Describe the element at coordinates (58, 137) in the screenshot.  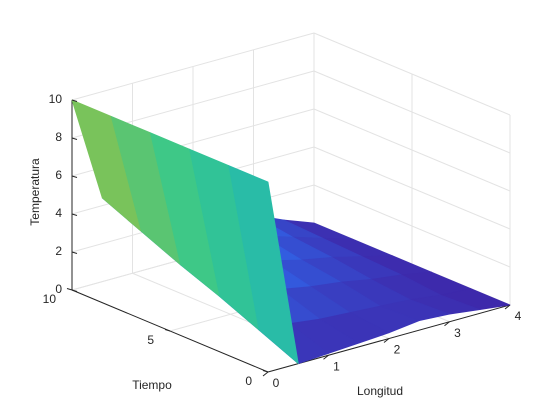
I see `z-tick-label: 8` at that location.